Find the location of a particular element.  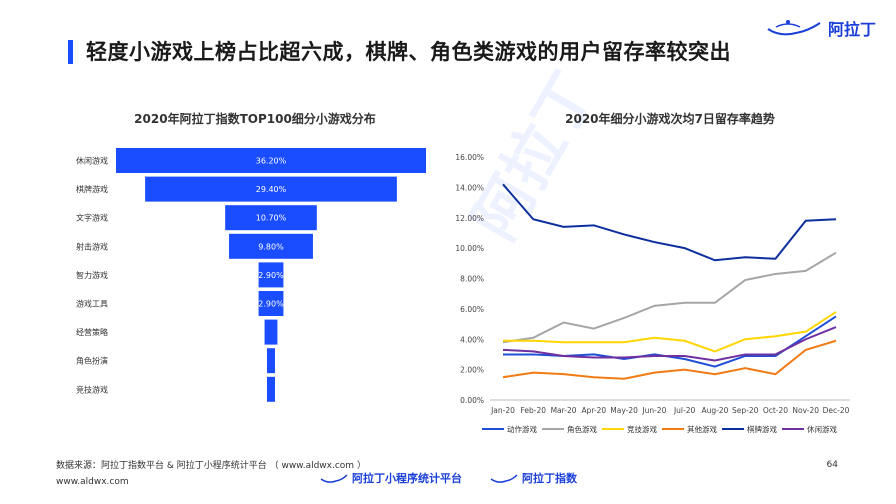

legend-label: 其他游戏 is located at coordinates (702, 429).